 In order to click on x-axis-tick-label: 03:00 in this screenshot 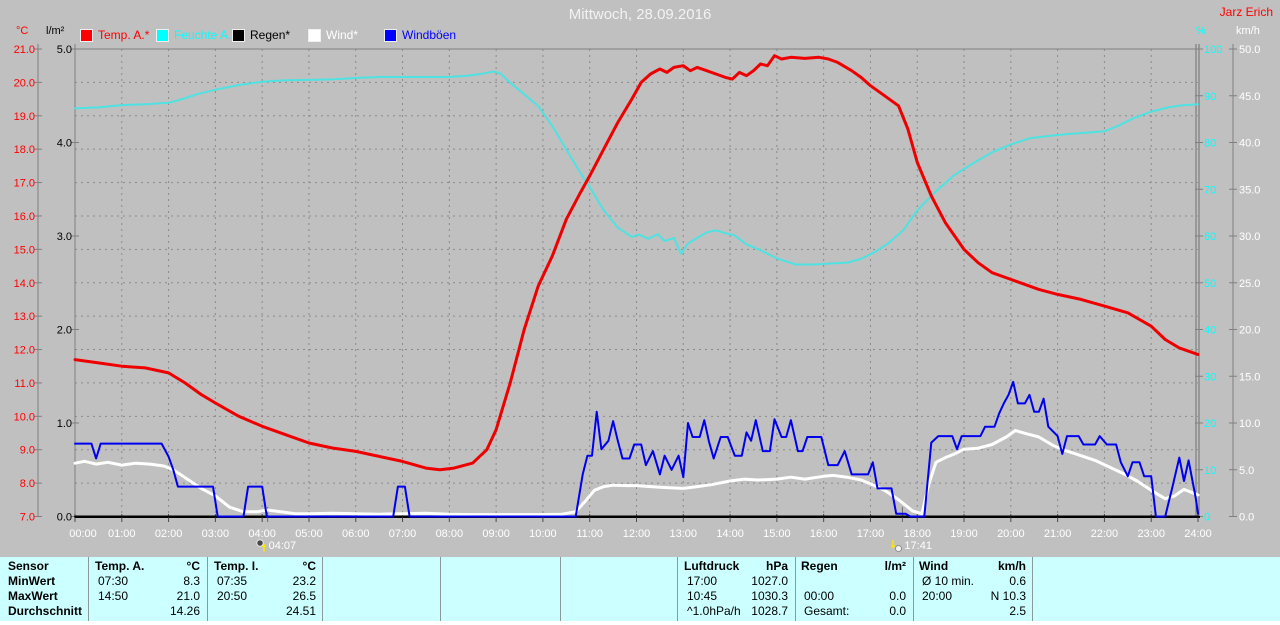, I will do `click(216, 534)`.